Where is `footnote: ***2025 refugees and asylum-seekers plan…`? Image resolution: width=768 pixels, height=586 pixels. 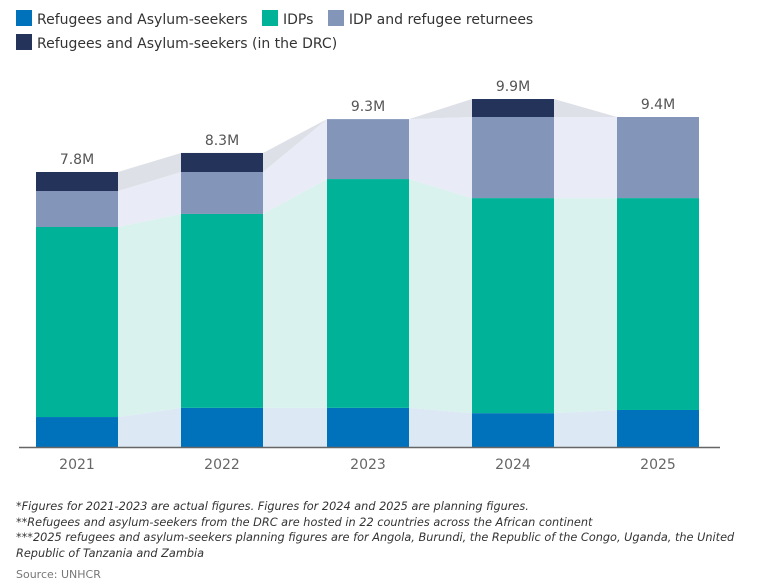
footnote: ***2025 refugees and asylum-seekers plan… is located at coordinates (375, 545).